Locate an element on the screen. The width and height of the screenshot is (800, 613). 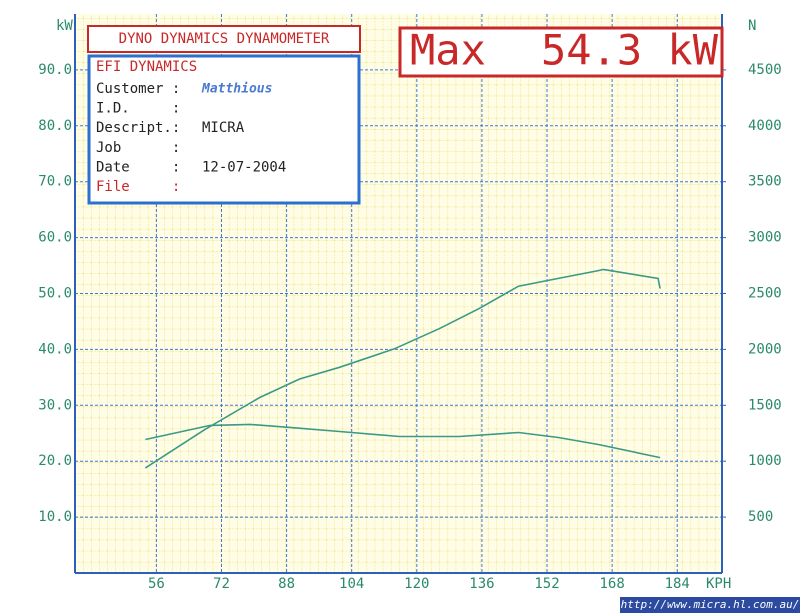
title-box is located at coordinates (224, 39).